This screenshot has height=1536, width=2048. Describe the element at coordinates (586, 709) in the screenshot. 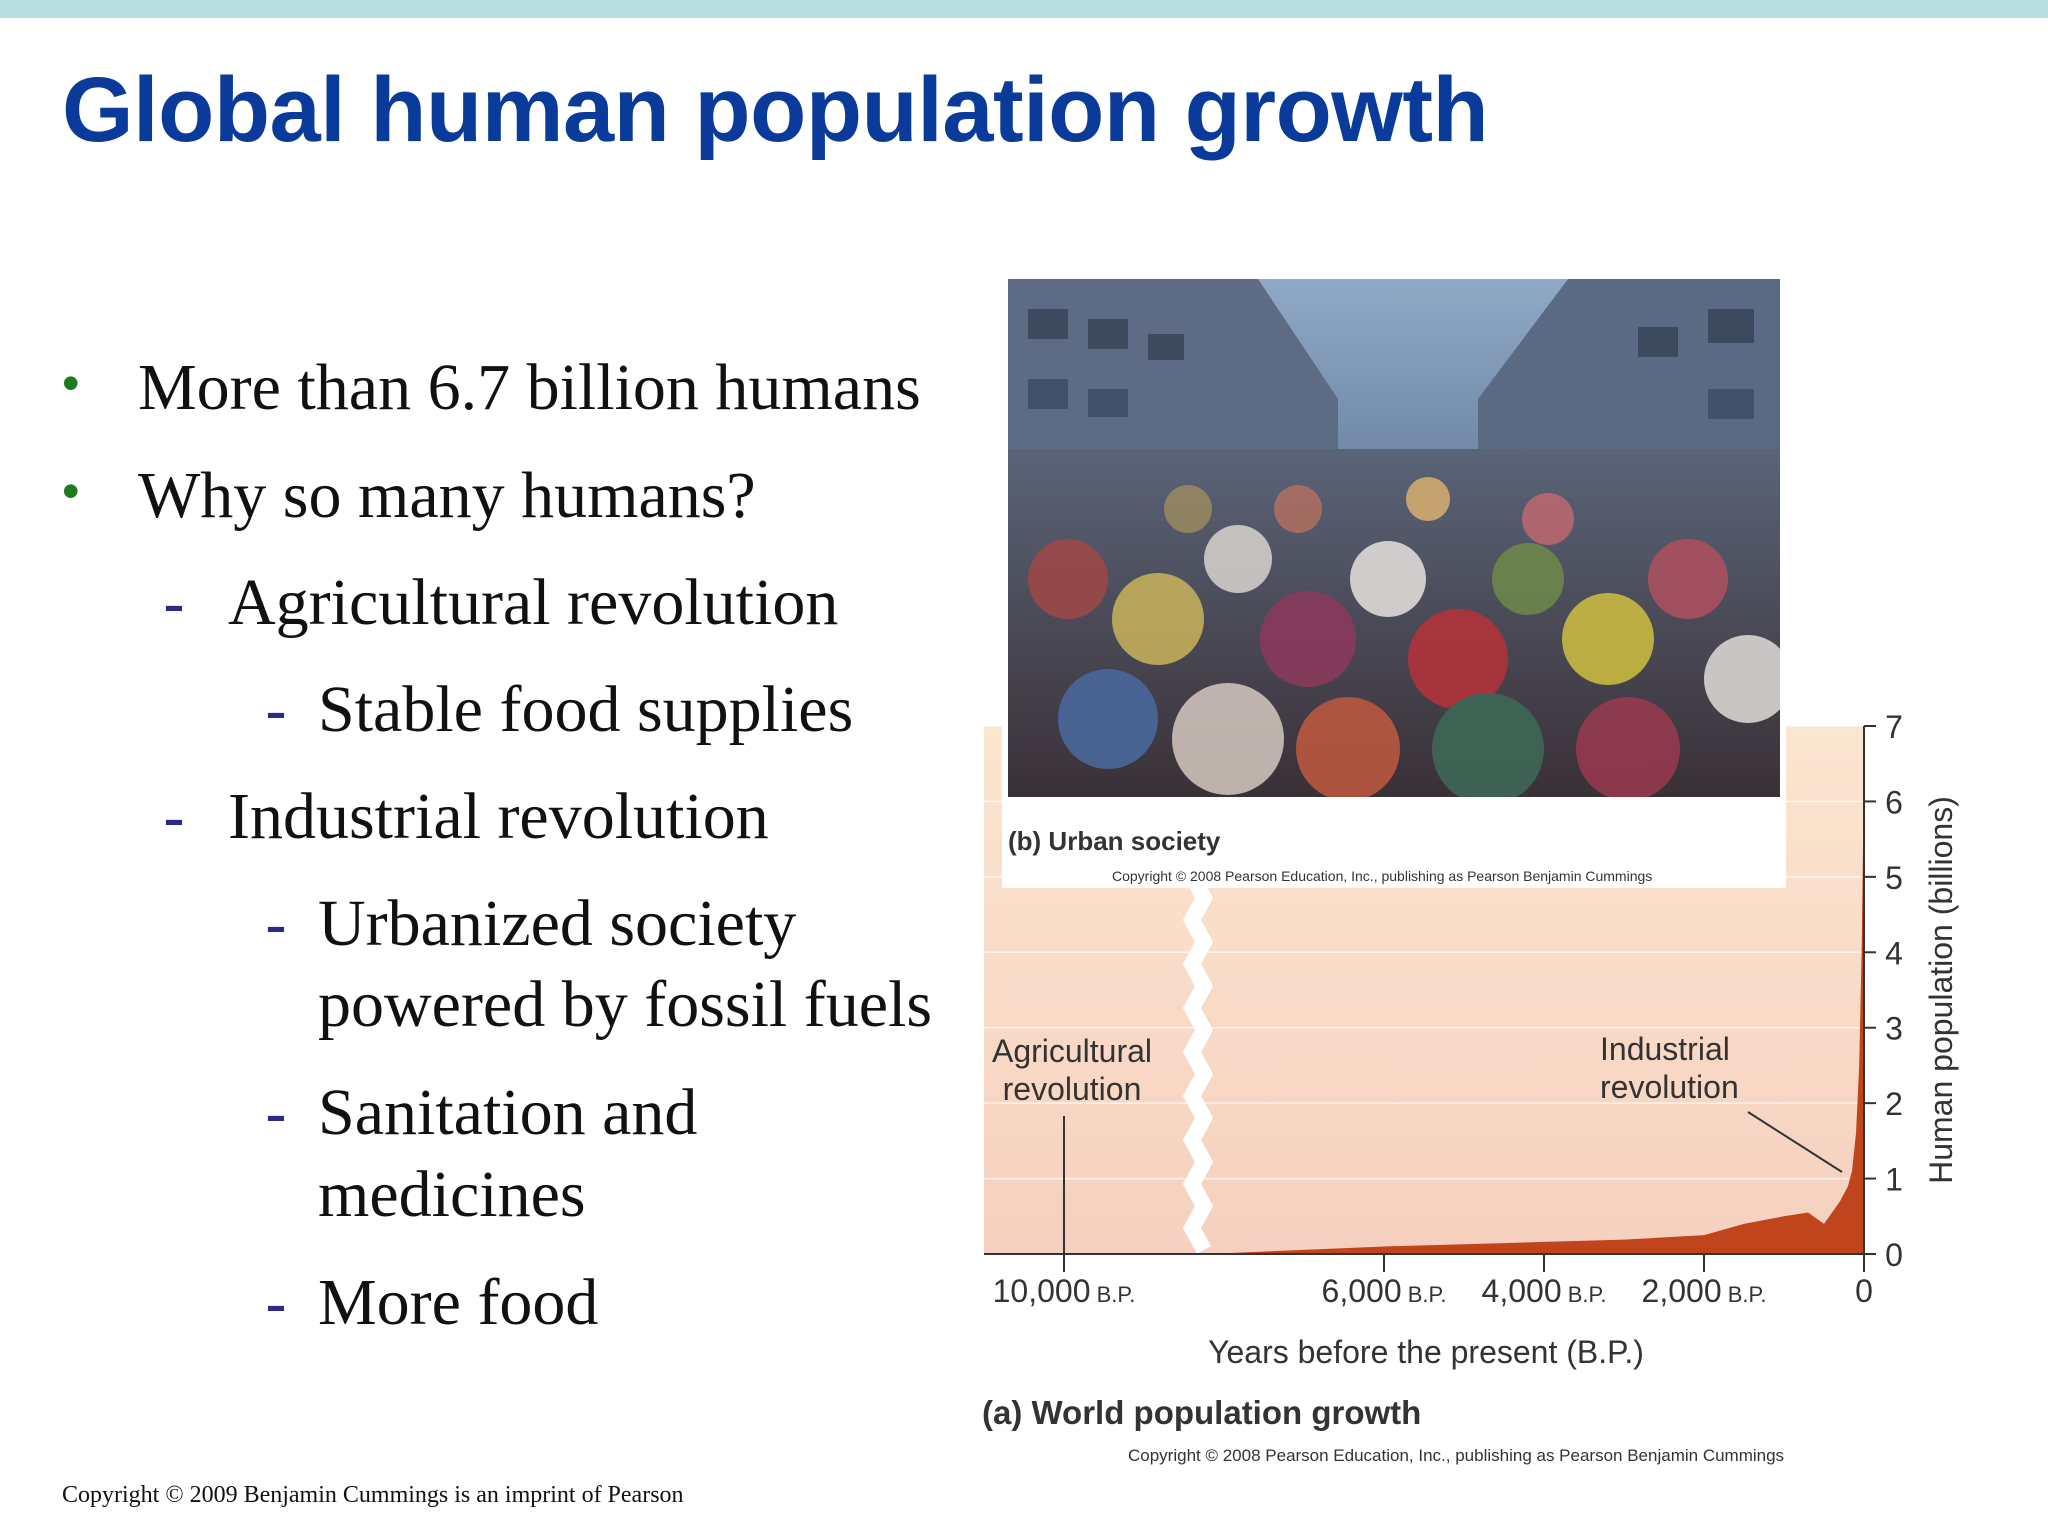

I see `bullet-item: Stable food supplies` at that location.